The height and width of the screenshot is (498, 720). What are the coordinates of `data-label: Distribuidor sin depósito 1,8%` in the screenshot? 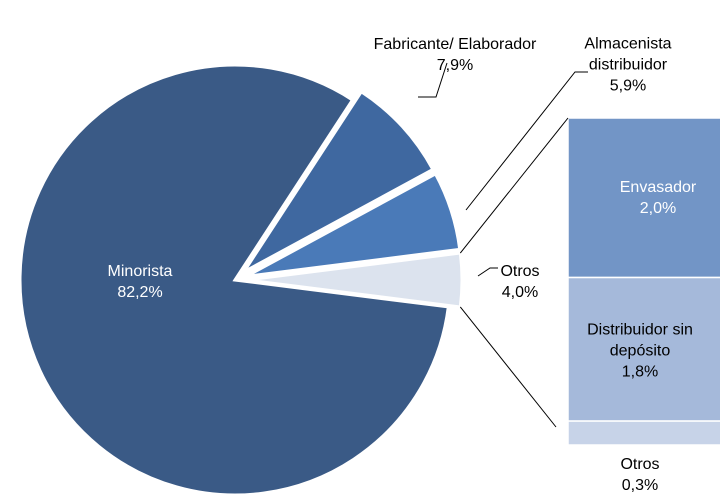 It's located at (640, 351).